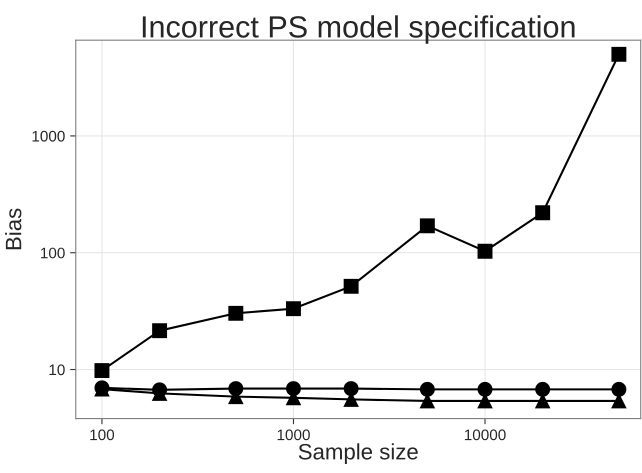 The width and height of the screenshot is (642, 473). I want to click on y-axis-title: Bias, so click(13, 229).